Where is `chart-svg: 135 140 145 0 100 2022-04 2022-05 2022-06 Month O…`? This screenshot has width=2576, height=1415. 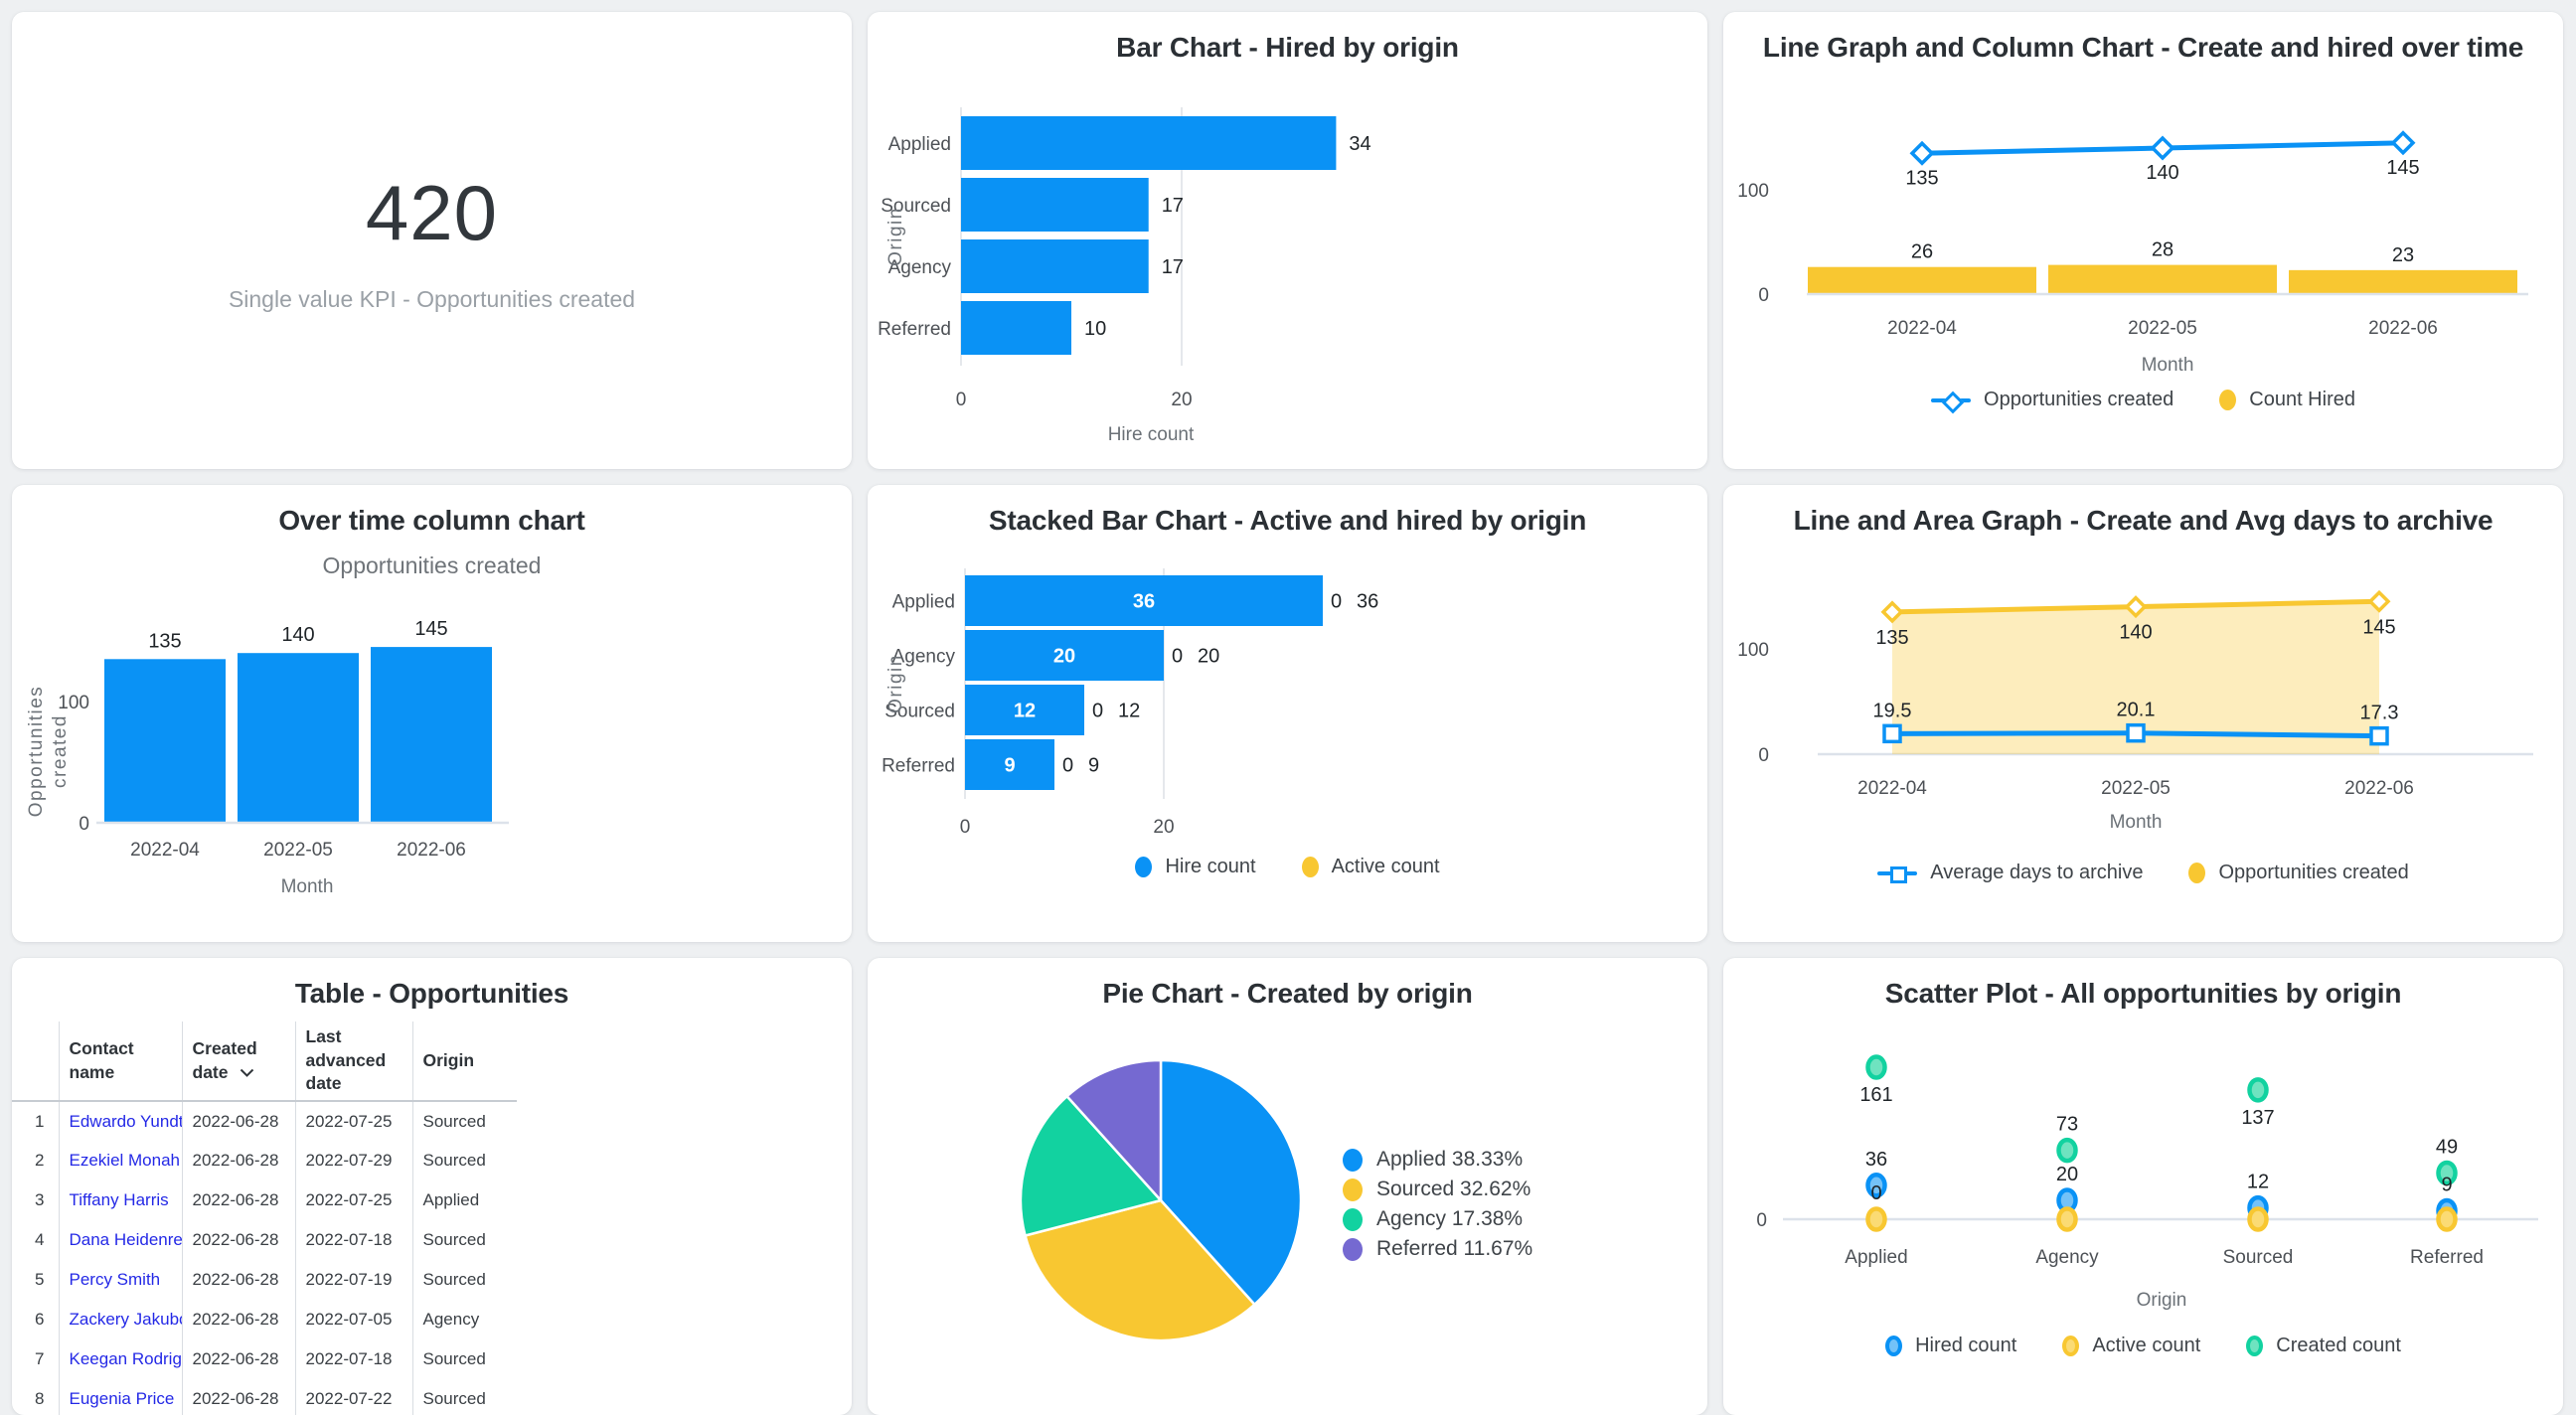 chart-svg: 135 140 145 0 100 2022-04 2022-05 2022-06 Month O… is located at coordinates (267, 757).